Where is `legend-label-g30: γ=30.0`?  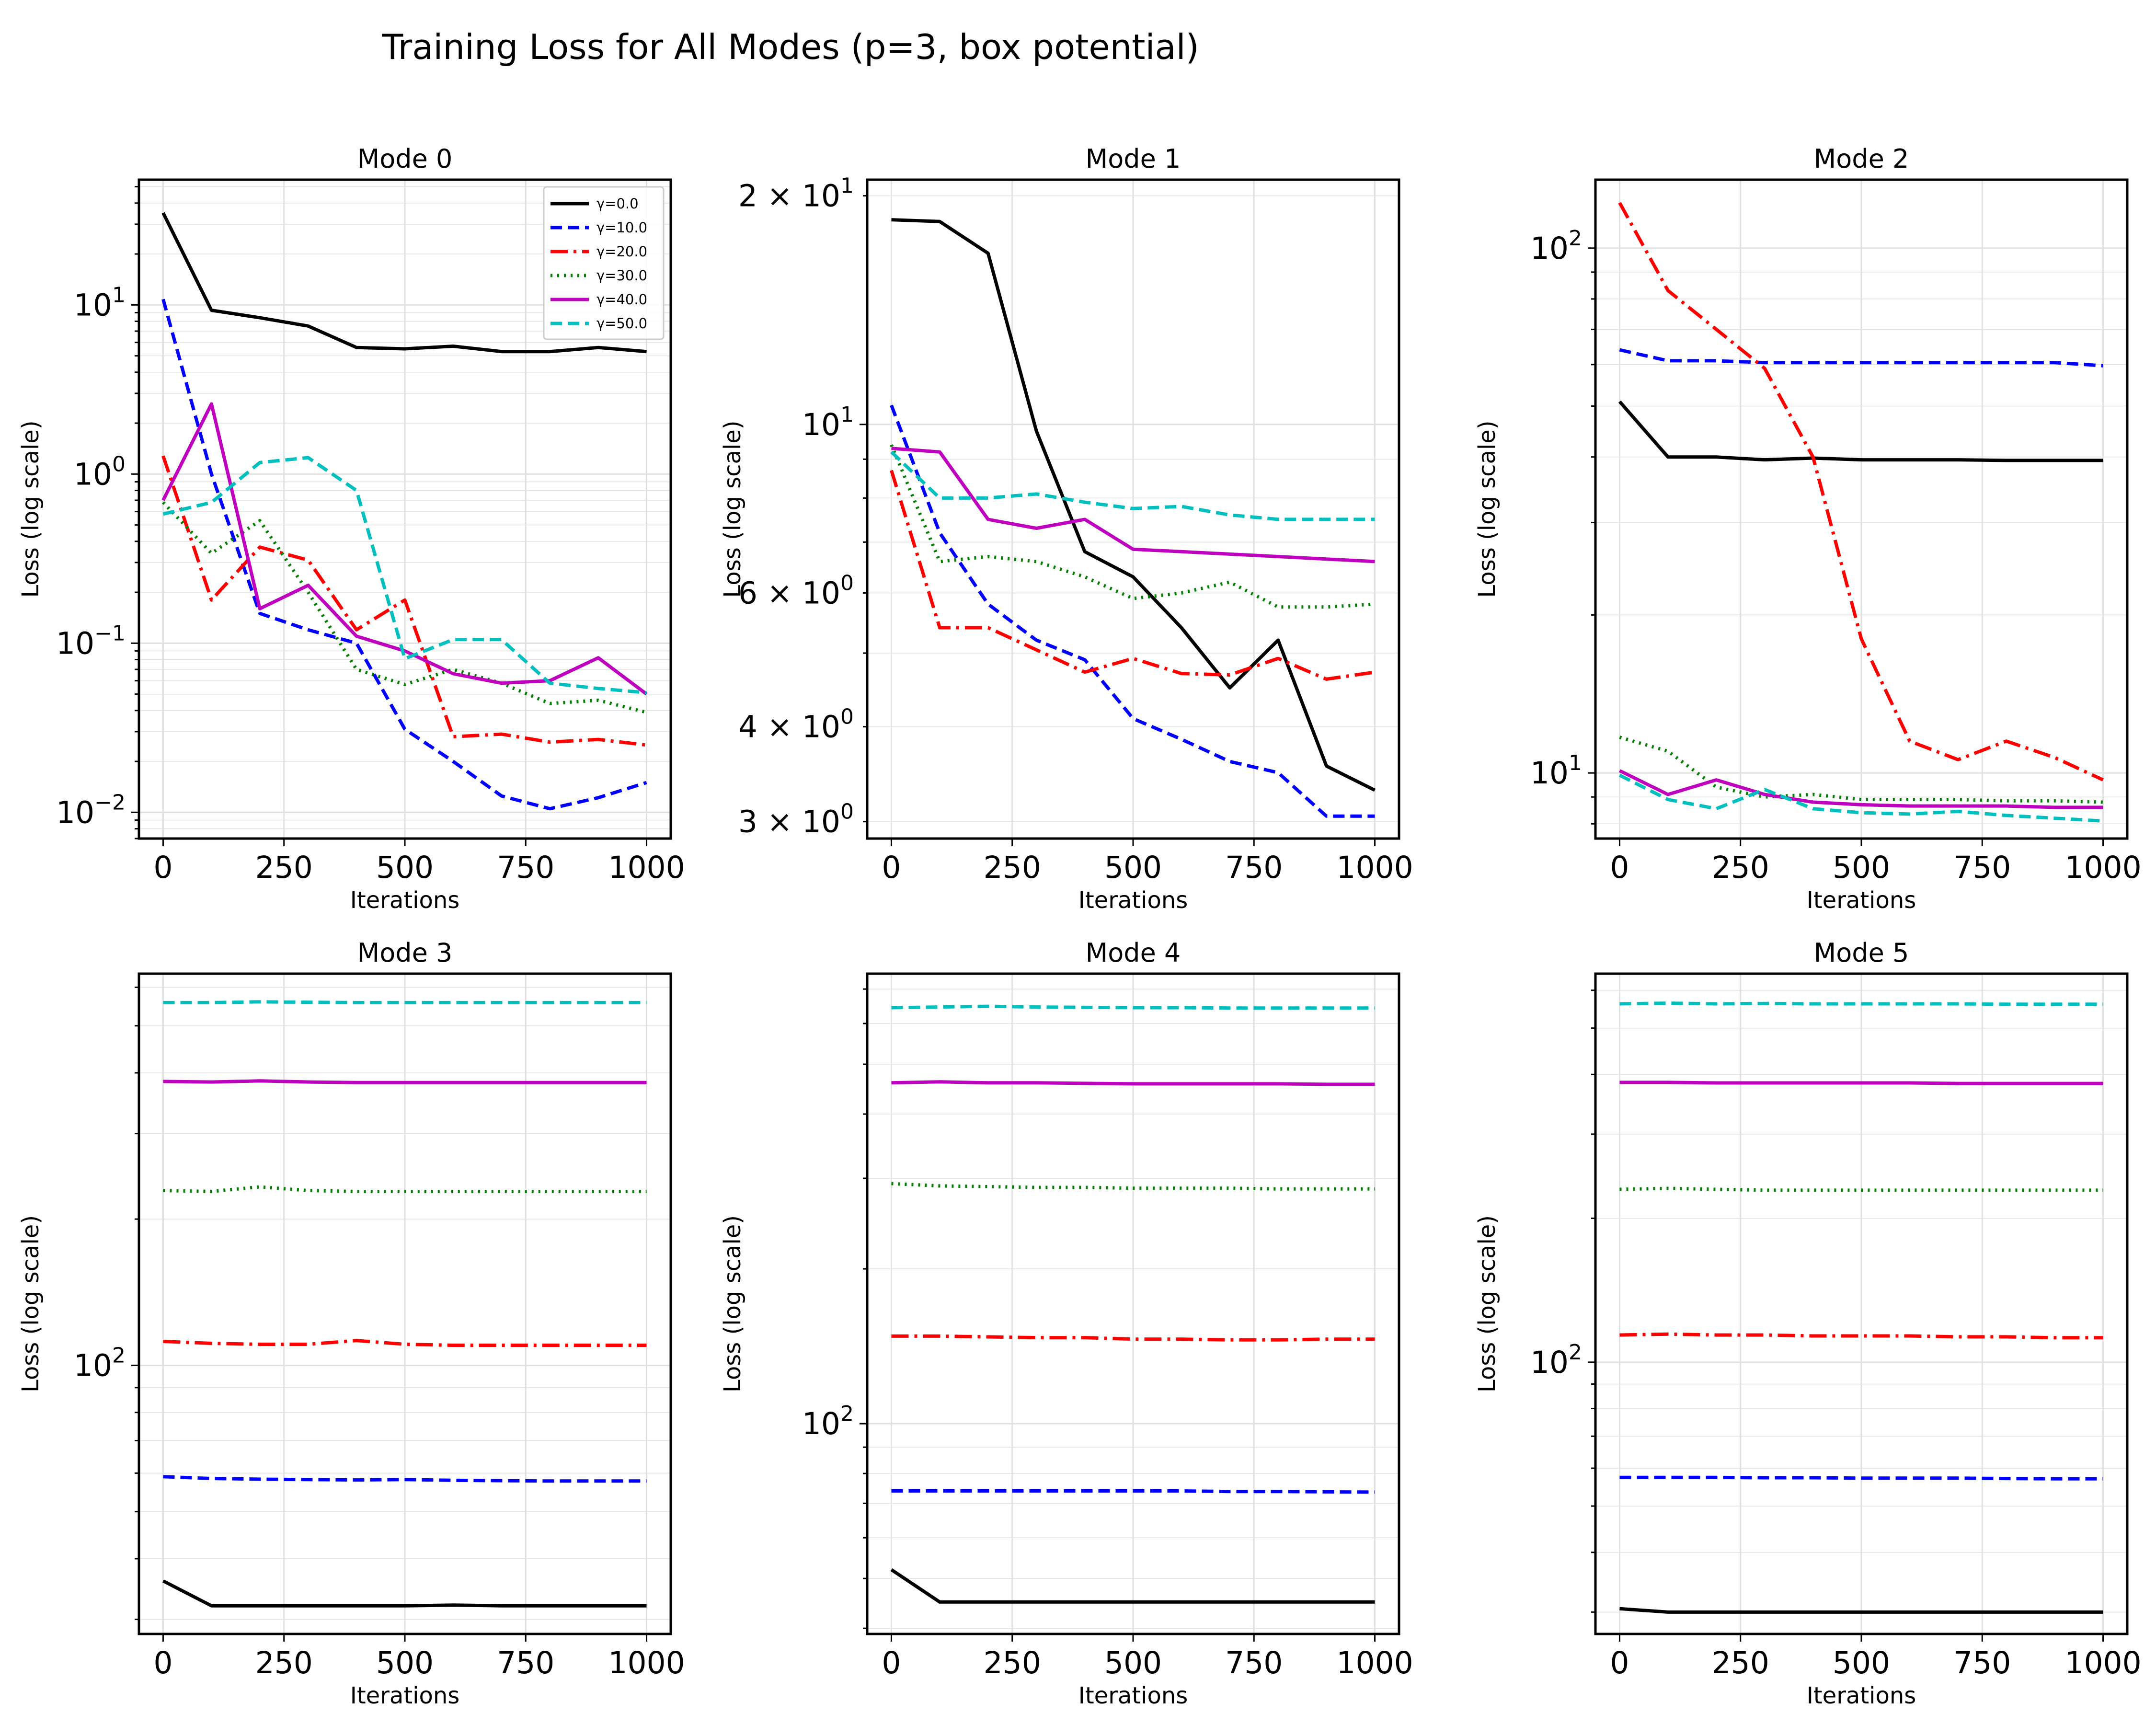
legend-label-g30: γ=30.0 is located at coordinates (621, 275).